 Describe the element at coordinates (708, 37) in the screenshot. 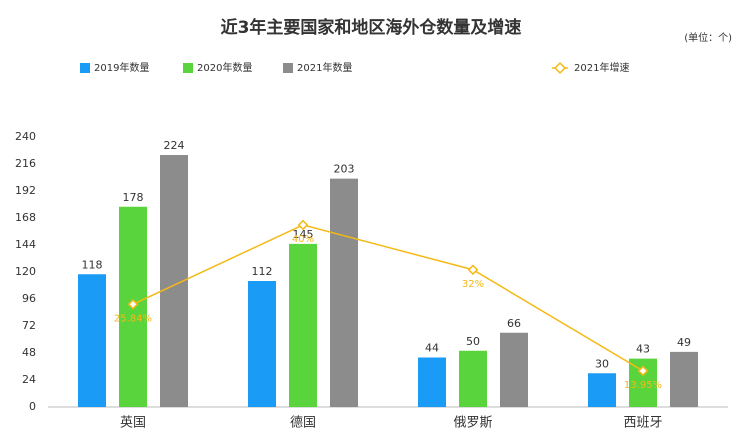

I see `unit-note: (单位：个)` at that location.